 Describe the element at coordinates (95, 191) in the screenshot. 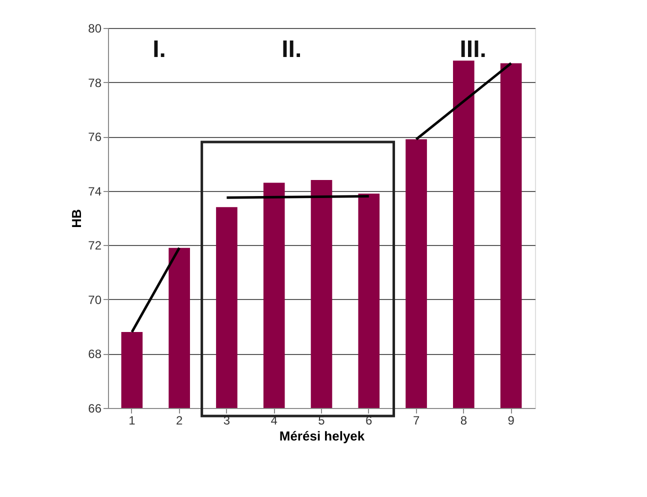

I see `y-tick-label: 74` at that location.